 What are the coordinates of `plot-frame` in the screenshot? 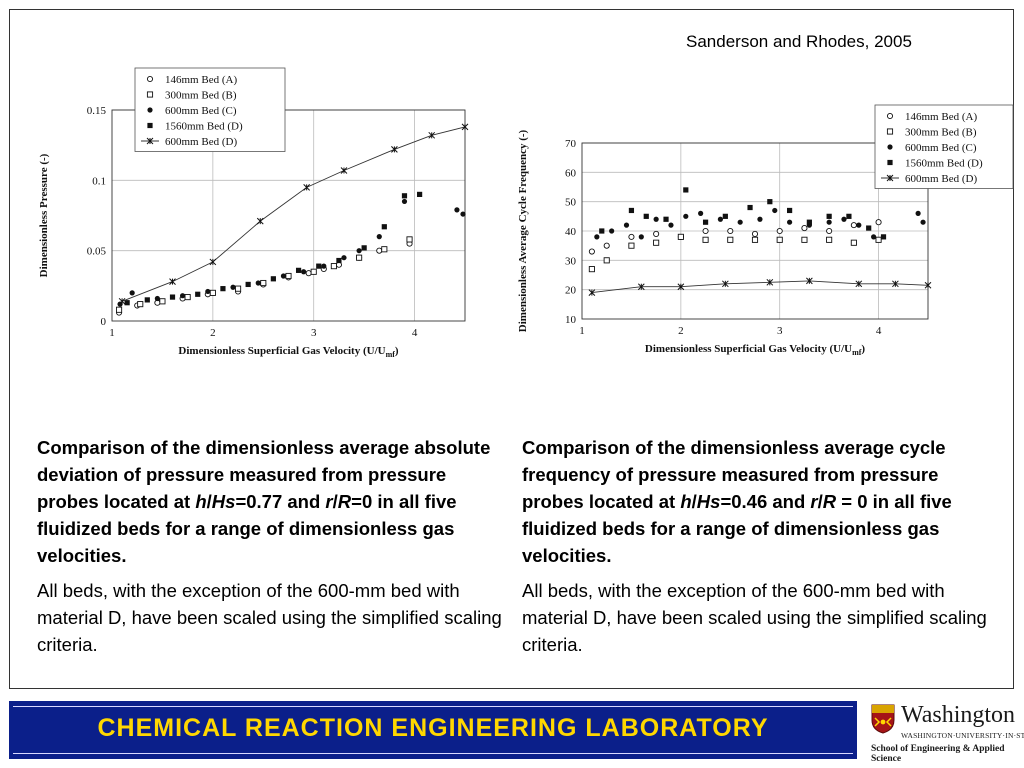 It's located at (755, 231).